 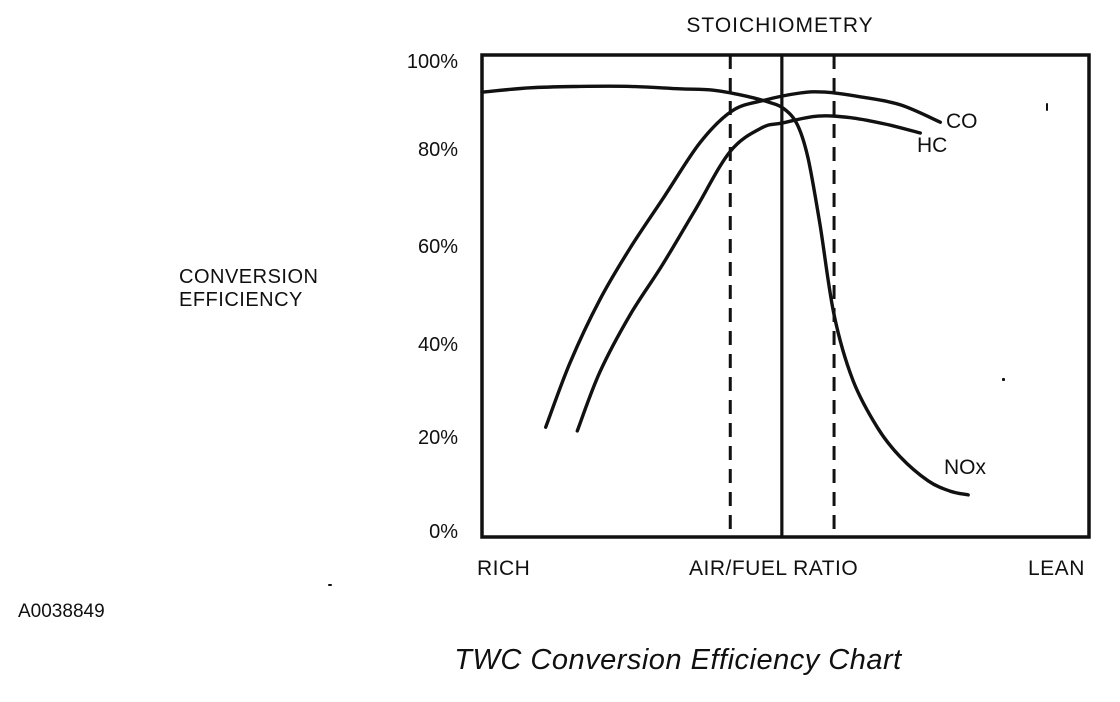 I want to click on y-tick-label: 60%, so click(x=437, y=247).